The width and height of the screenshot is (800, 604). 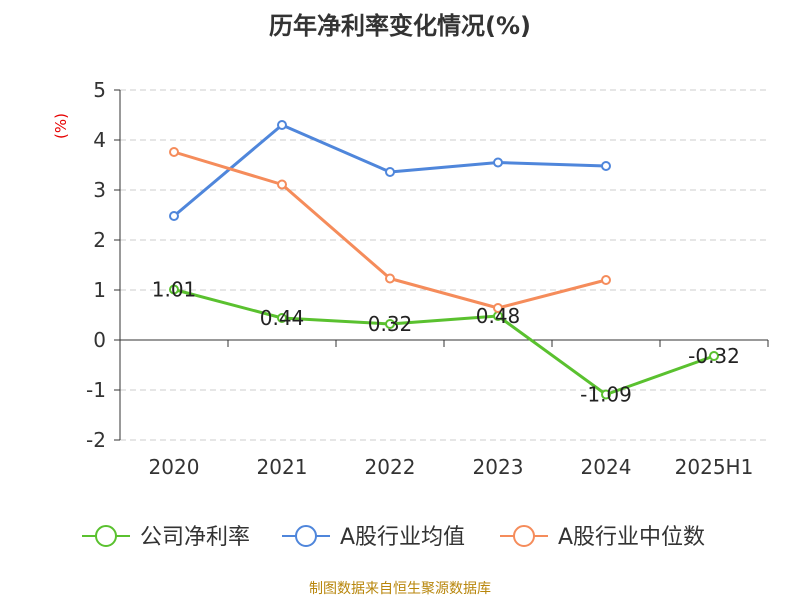 I want to click on x-tick-label: 2024, so click(x=606, y=467).